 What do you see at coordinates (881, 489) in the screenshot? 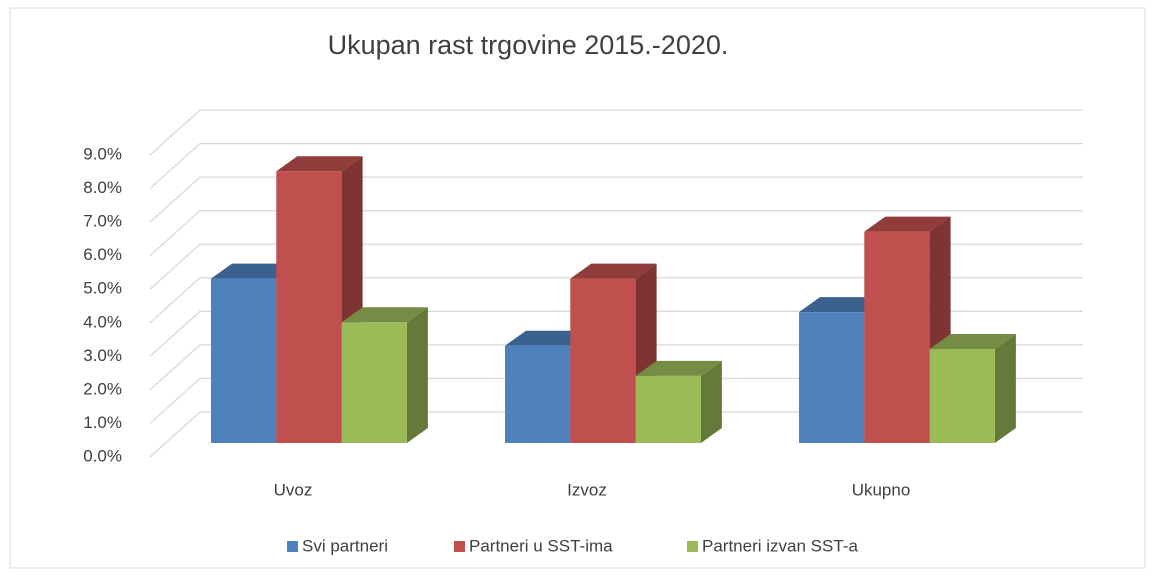
I see `x-tick-label: Ukupno` at bounding box center [881, 489].